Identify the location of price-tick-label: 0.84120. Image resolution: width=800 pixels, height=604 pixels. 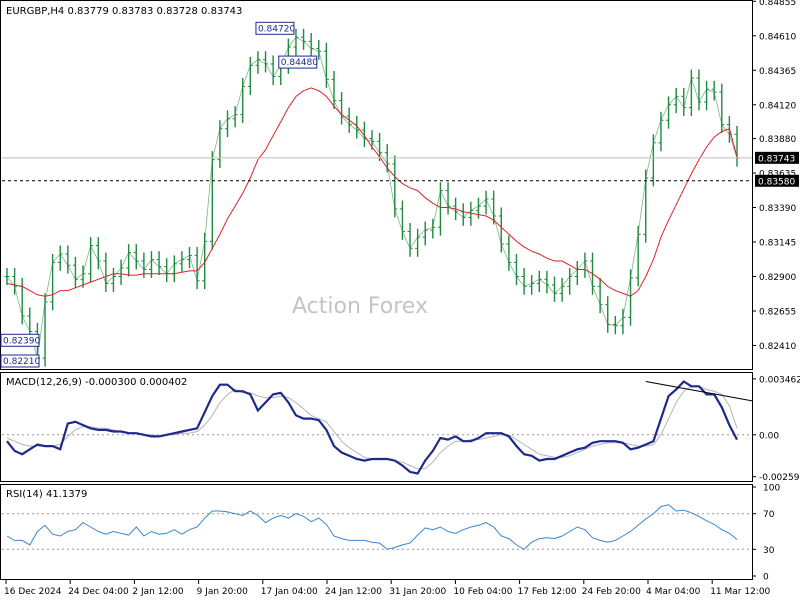
(777, 106).